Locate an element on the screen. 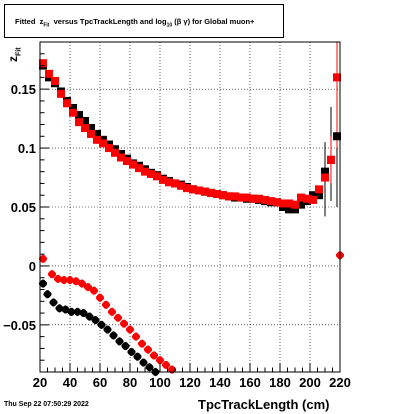 The width and height of the screenshot is (400, 414). x-tick-label: 180 is located at coordinates (280, 382).